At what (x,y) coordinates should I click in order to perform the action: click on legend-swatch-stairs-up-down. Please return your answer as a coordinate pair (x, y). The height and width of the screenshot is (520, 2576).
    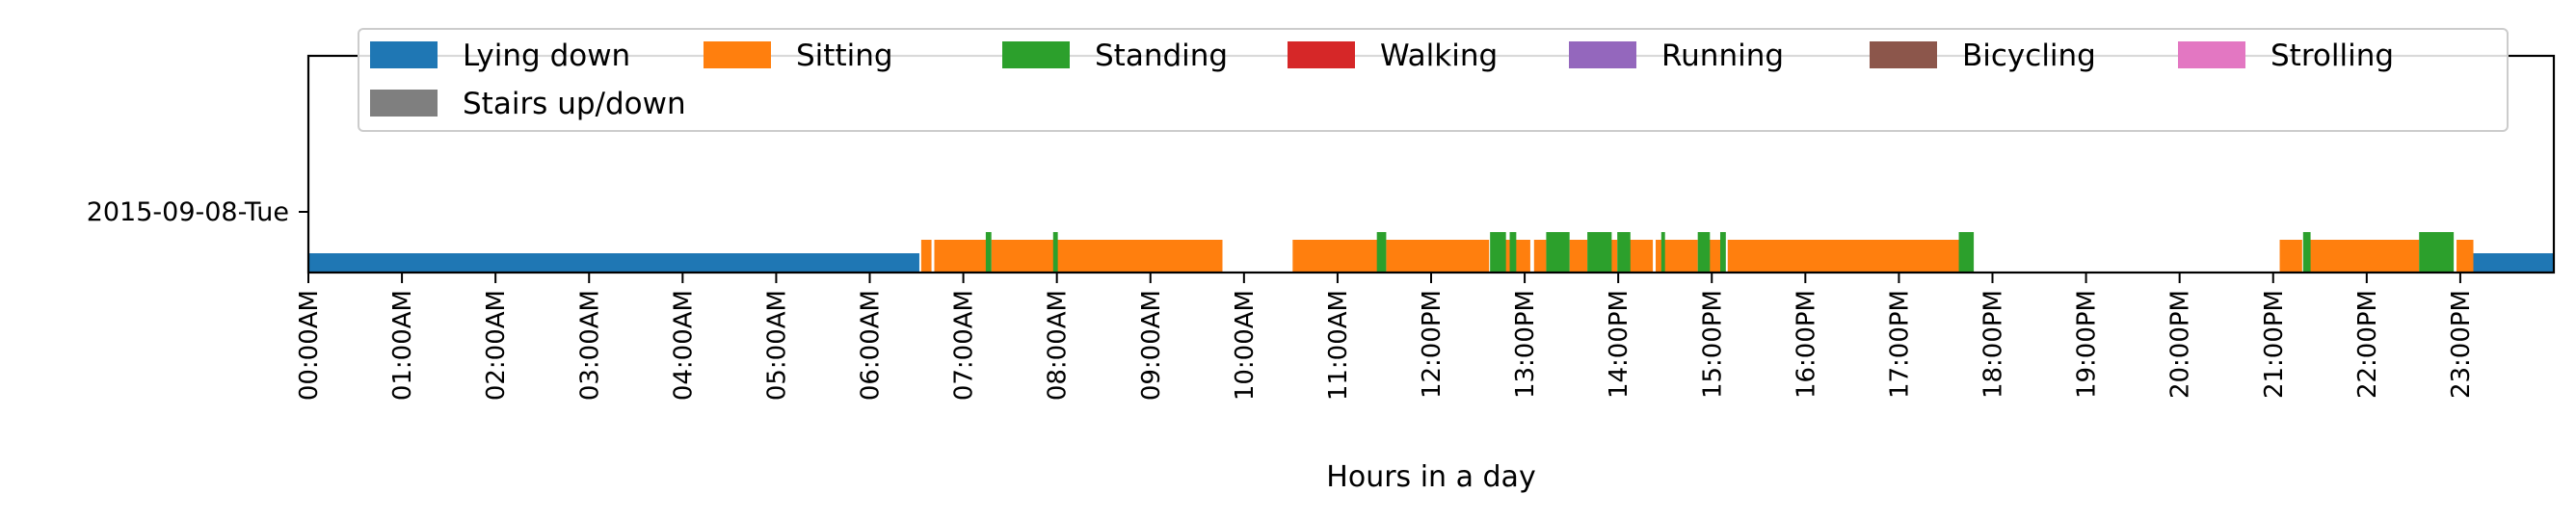
    Looking at the image, I should click on (404, 103).